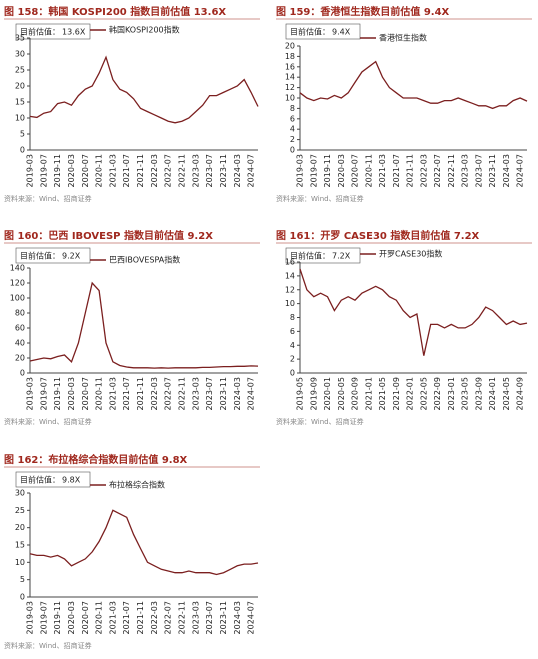 The height and width of the screenshot is (659, 538). Describe the element at coordinates (313, 393) in the screenshot. I see `x-tick-label: 2019-09` at that location.